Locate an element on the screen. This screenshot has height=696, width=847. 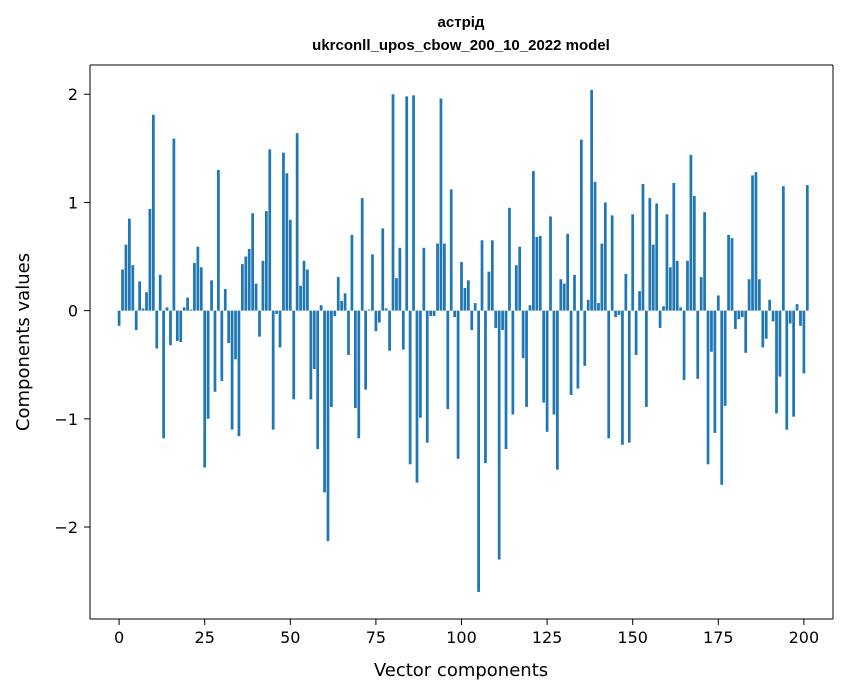
x-tick-label: 175 is located at coordinates (718, 637).